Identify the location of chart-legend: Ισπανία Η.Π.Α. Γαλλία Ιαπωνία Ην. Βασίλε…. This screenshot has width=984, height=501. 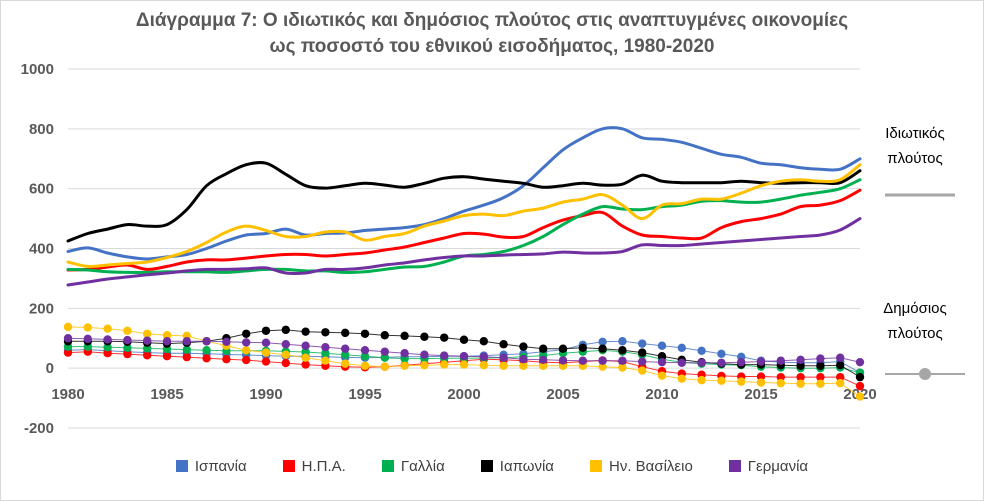
(492, 466).